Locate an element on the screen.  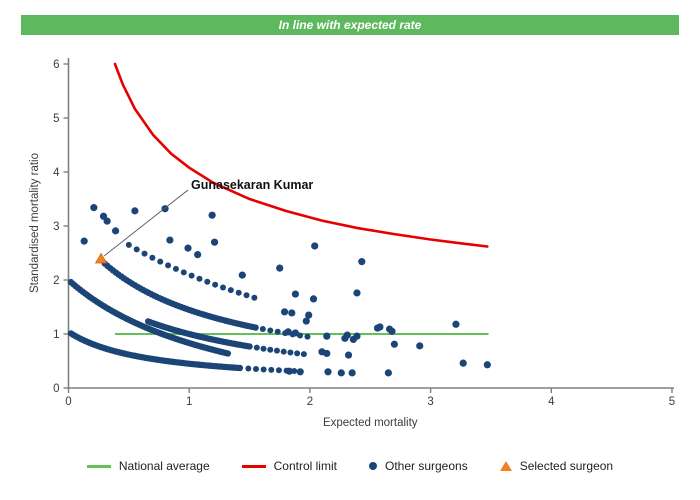
legend-label: Control limit is located at coordinates (305, 466).